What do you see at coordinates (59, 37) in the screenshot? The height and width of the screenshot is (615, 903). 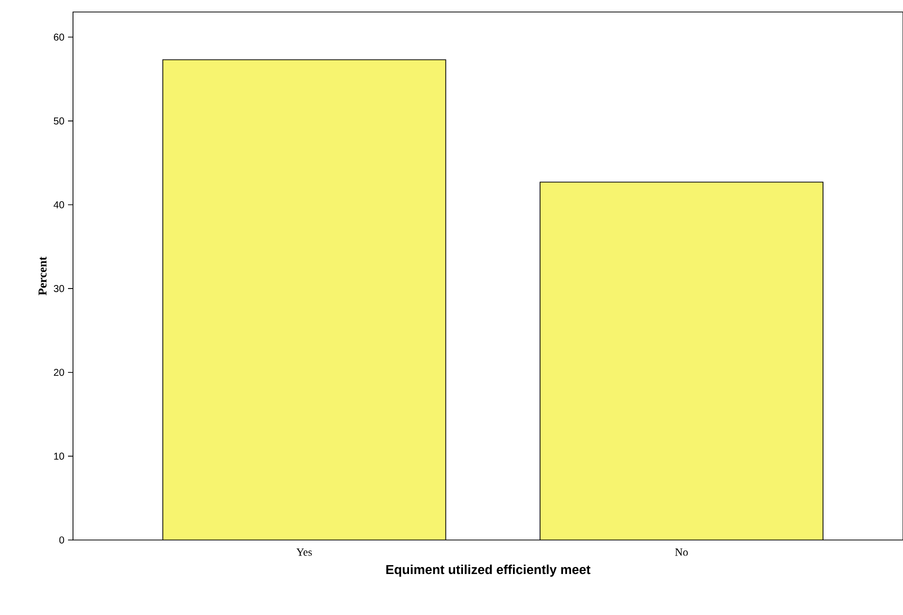 I see `y-tick-label: 60` at bounding box center [59, 37].